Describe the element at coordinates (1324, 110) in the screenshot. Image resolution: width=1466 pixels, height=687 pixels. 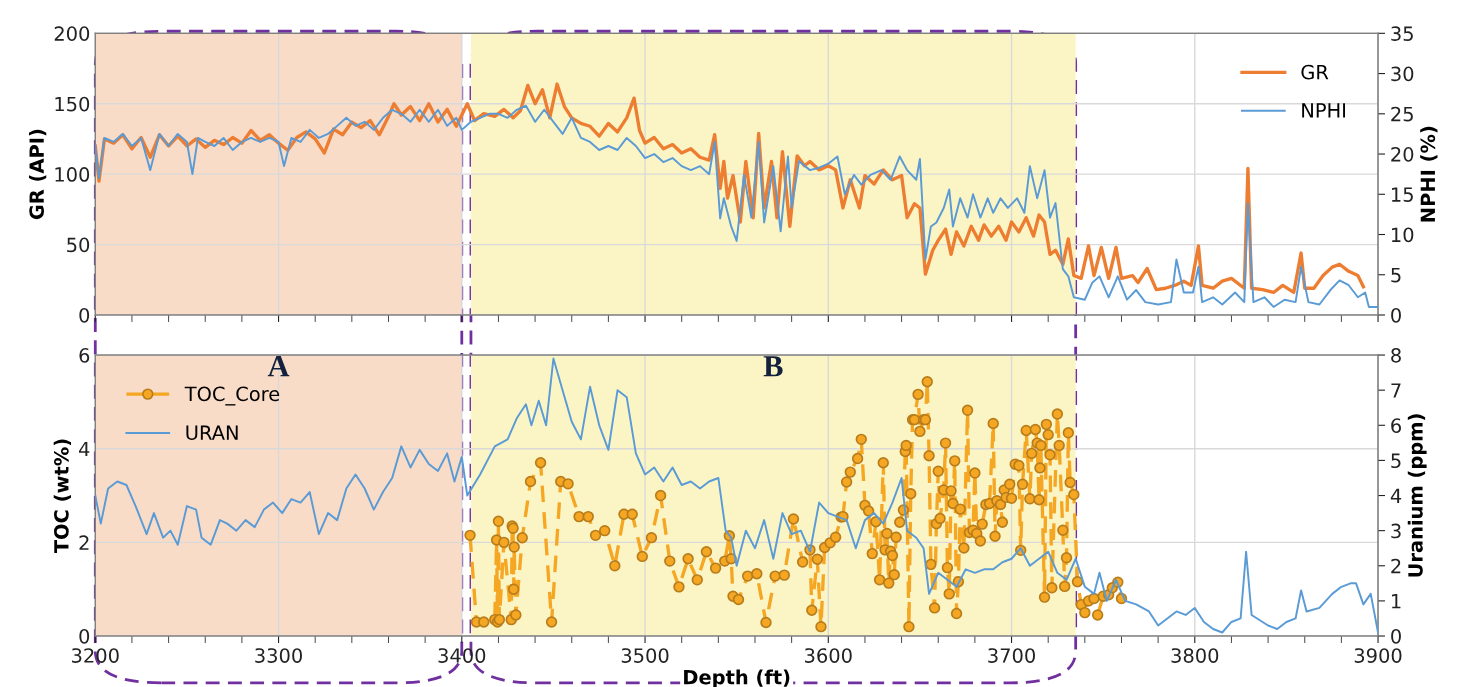
I see `legend-label: NPHI` at that location.